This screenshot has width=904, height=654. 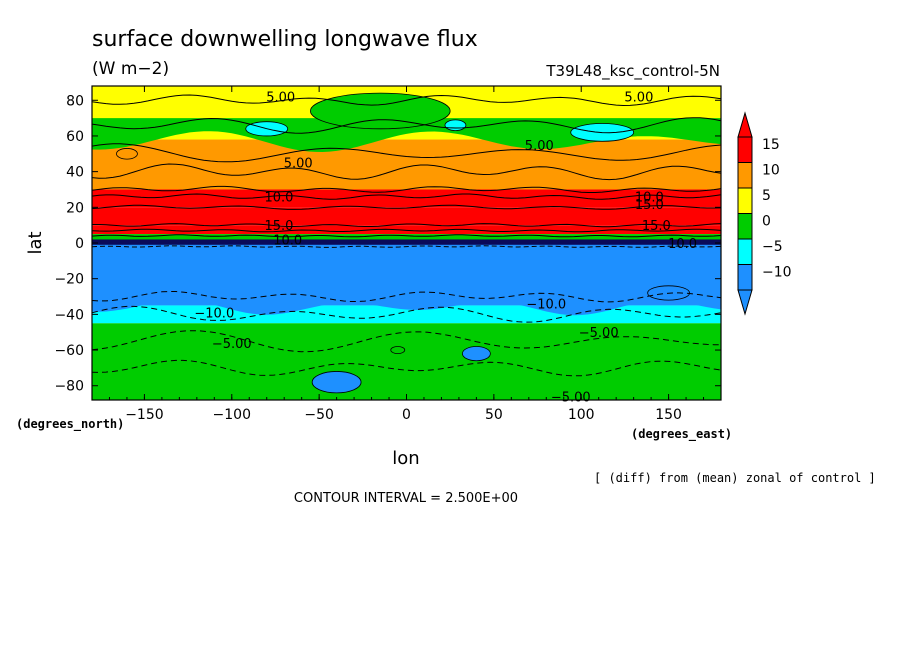 What do you see at coordinates (232, 415) in the screenshot?
I see `x-tick-label: −100` at bounding box center [232, 415].